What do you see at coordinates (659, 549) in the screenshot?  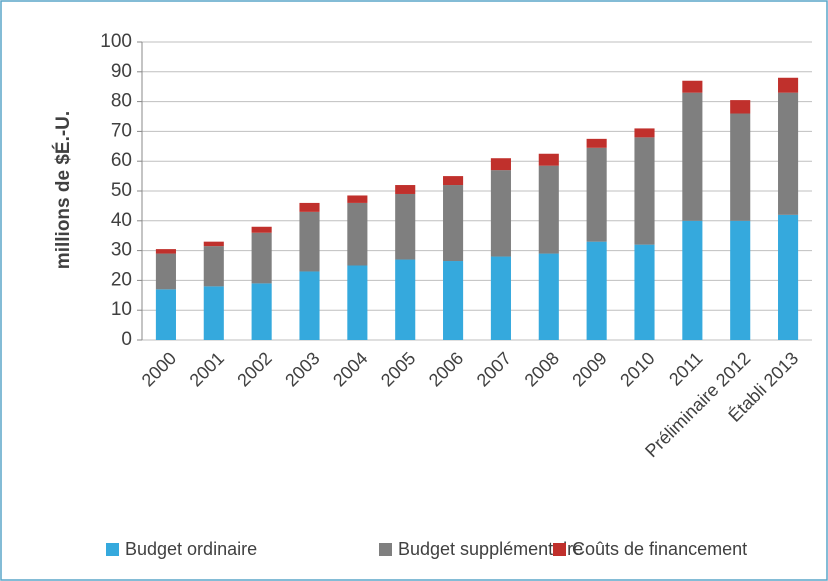 I see `legend-label: Coûts de financement` at bounding box center [659, 549].